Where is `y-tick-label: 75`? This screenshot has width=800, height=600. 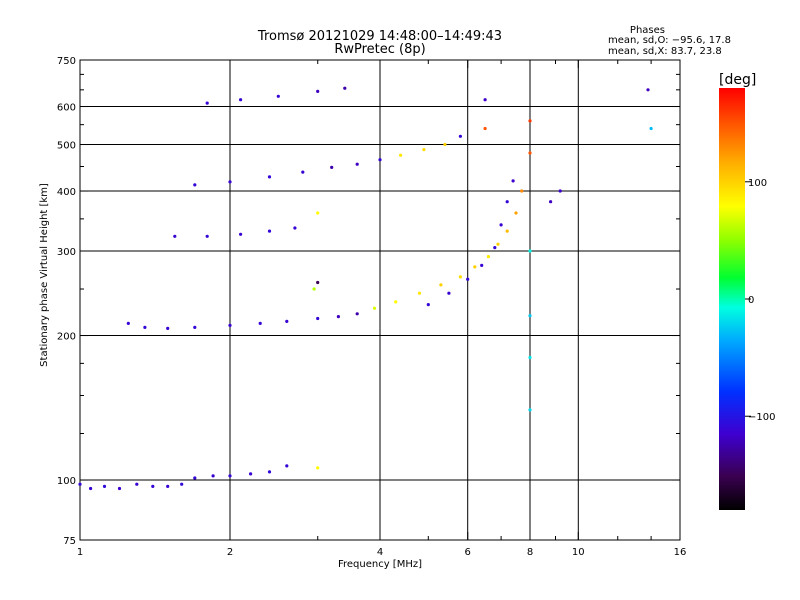 y-tick-label: 75 is located at coordinates (69, 541).